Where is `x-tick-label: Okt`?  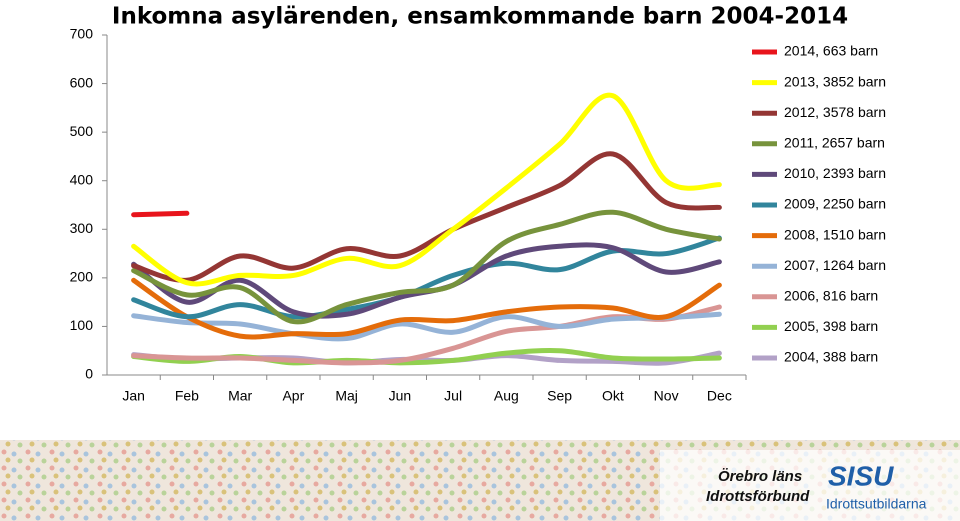
x-tick-label: Okt is located at coordinates (613, 396).